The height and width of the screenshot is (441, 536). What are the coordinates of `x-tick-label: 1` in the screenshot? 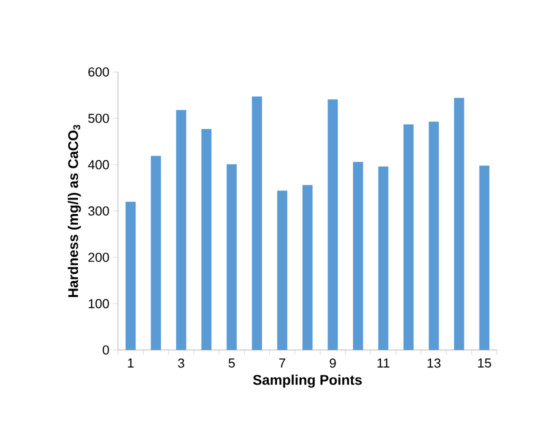 It's located at (131, 363).